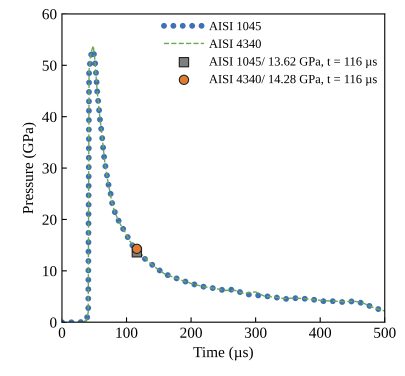 The height and width of the screenshot is (376, 405). What do you see at coordinates (49, 219) in the screenshot?
I see `y-tick-label: 20` at bounding box center [49, 219].